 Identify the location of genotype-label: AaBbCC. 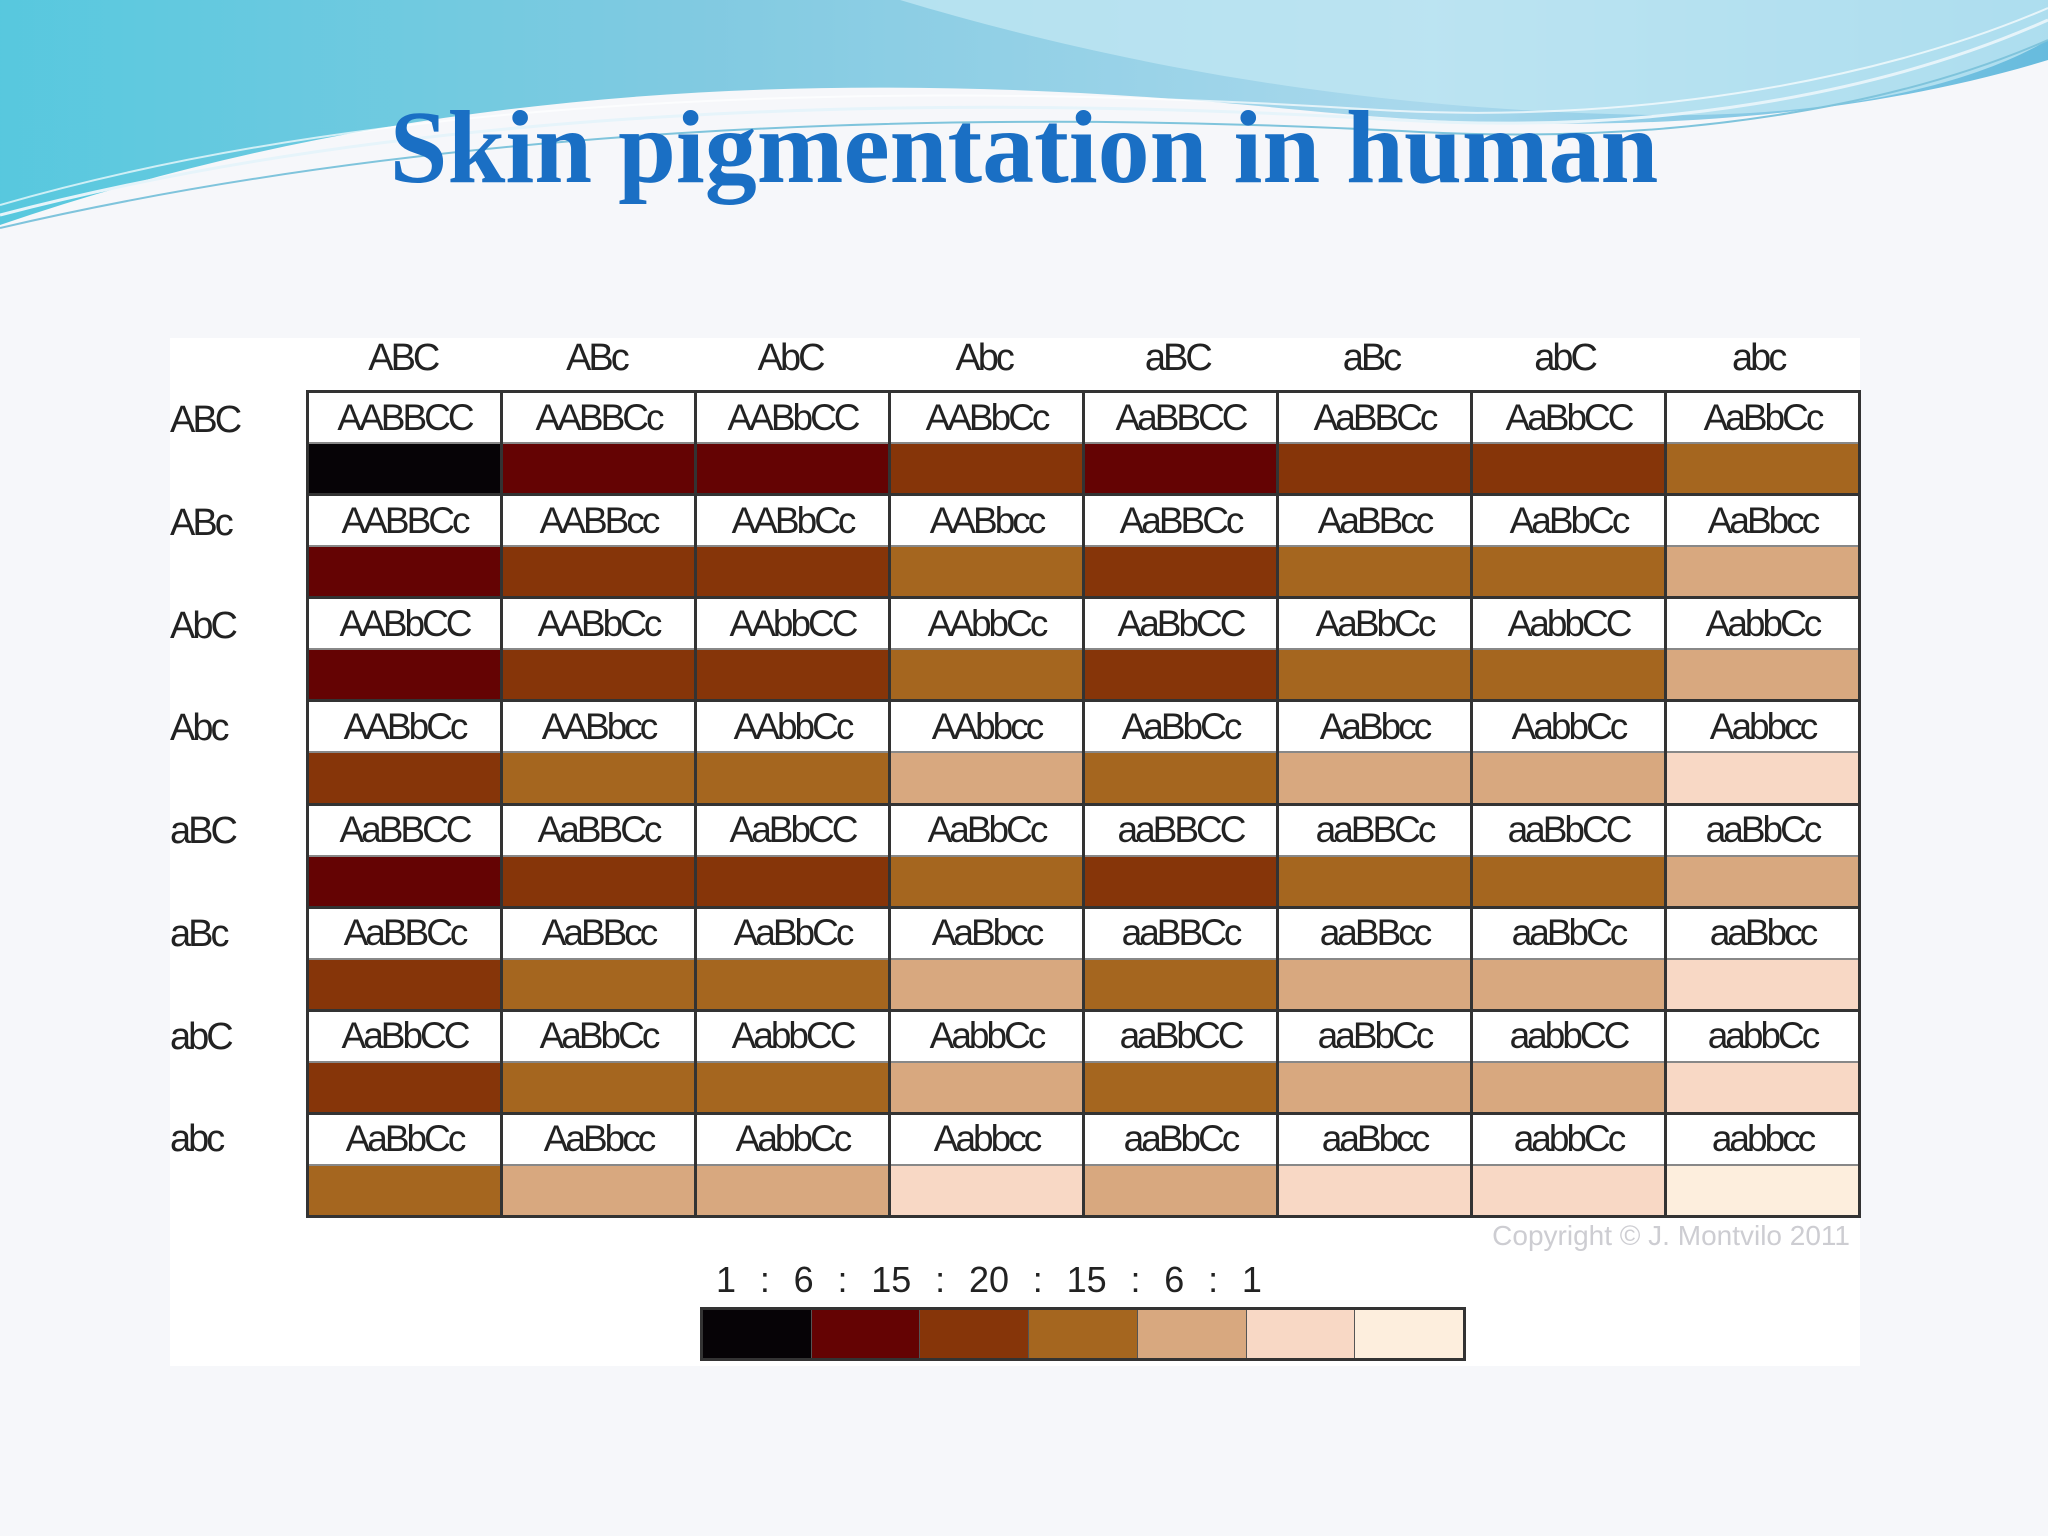
(792, 831).